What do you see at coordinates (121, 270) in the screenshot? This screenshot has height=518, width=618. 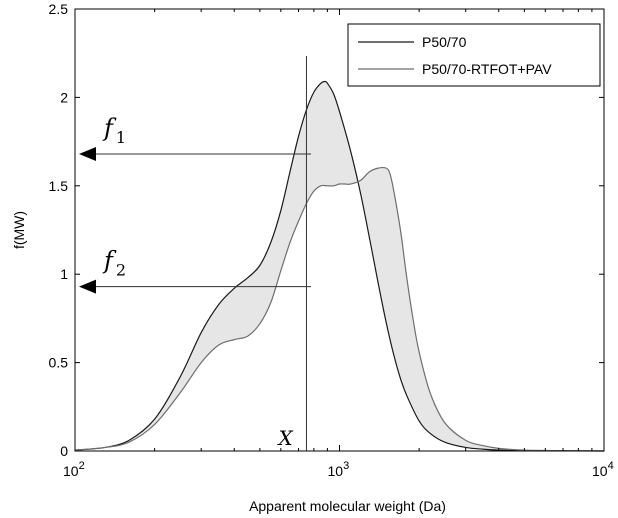 I see `annotation-subscript-2: 2` at bounding box center [121, 270].